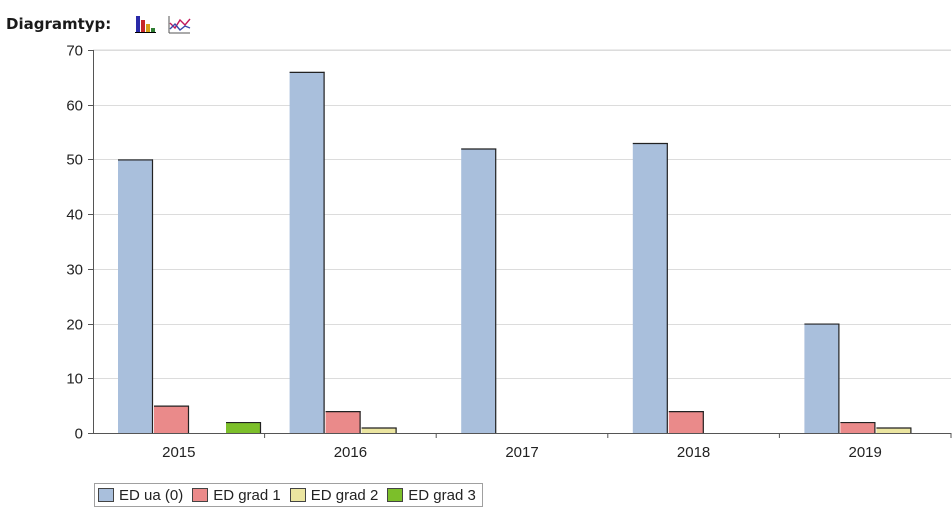  What do you see at coordinates (59, 24) in the screenshot?
I see `chart-type-label: Diagramtyp:` at bounding box center [59, 24].